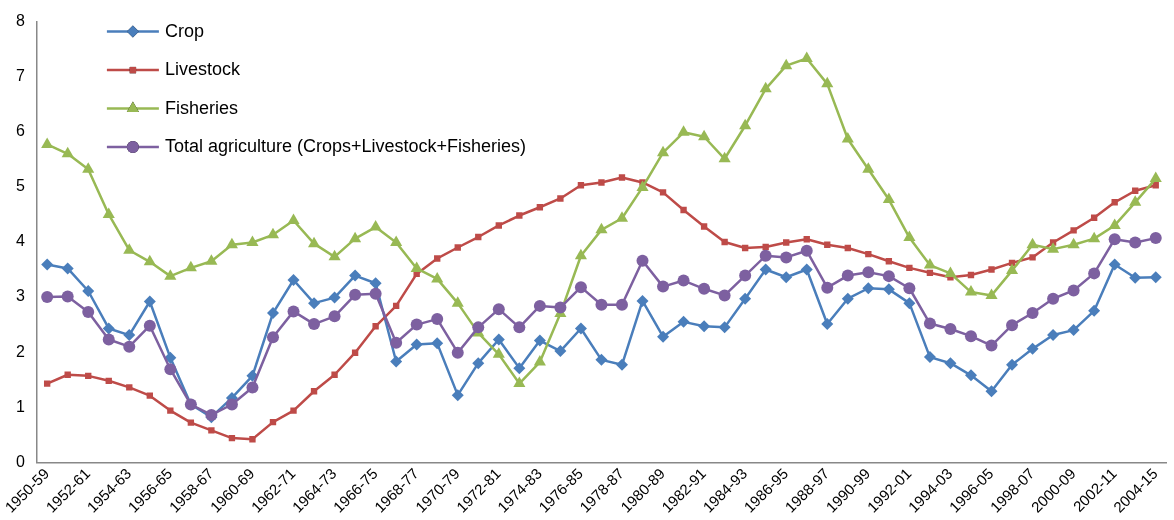 This screenshot has height=520, width=1174. I want to click on y-tick-label: 2, so click(20, 351).